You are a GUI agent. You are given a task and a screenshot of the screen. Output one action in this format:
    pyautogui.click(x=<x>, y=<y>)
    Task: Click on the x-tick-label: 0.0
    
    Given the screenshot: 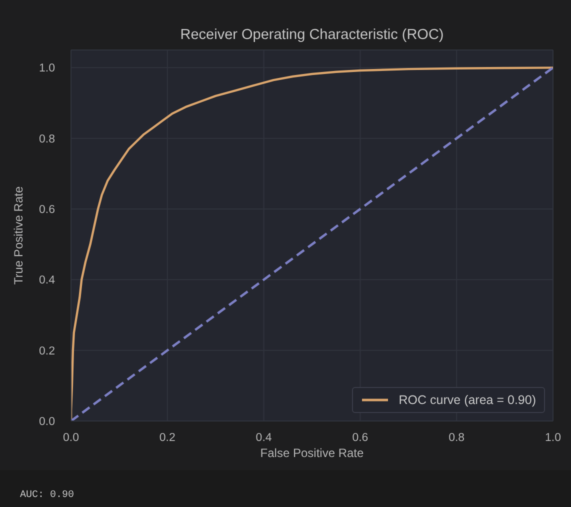 What is the action you would take?
    pyautogui.click(x=71, y=438)
    